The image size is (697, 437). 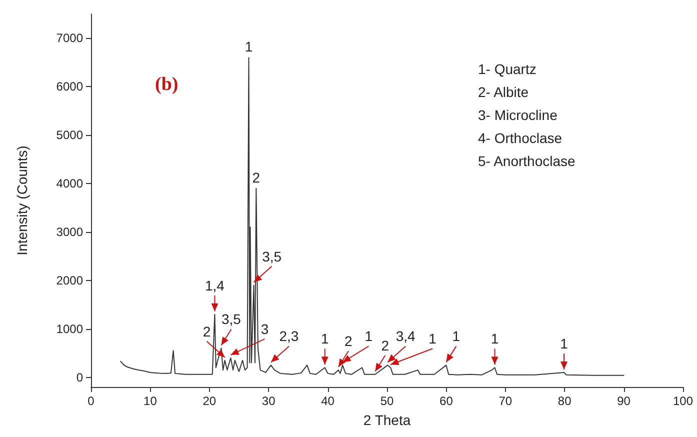 I want to click on y-tick-label: 1000, so click(x=70, y=329).